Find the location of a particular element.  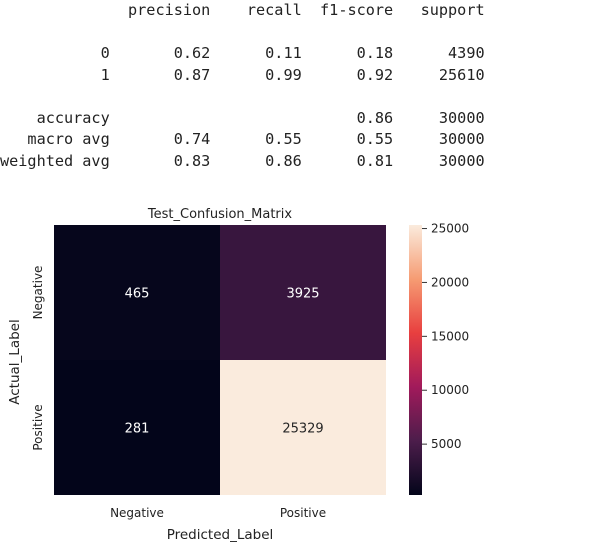

cell-value-label: 281 is located at coordinates (137, 429).